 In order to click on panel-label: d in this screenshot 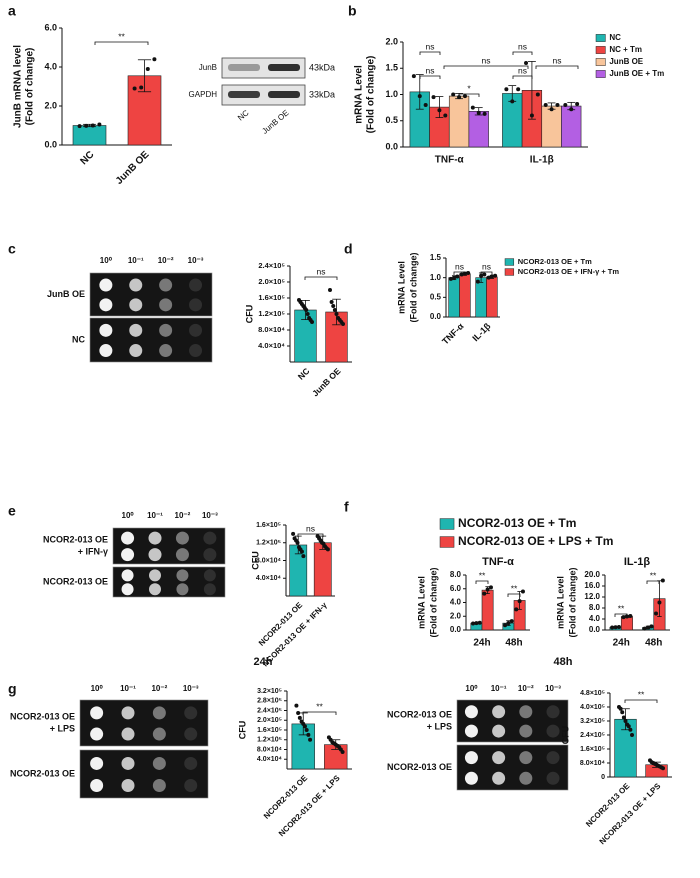, I will do `click(348, 249)`.